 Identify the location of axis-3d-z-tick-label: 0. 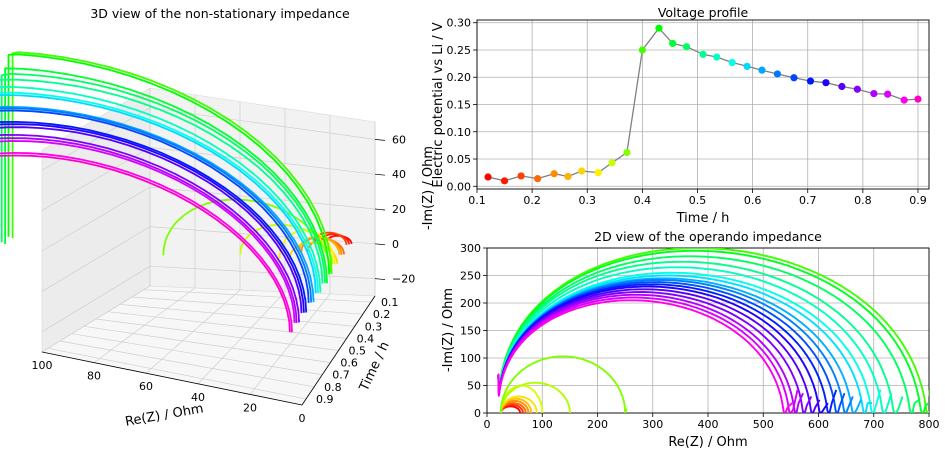
(395, 244).